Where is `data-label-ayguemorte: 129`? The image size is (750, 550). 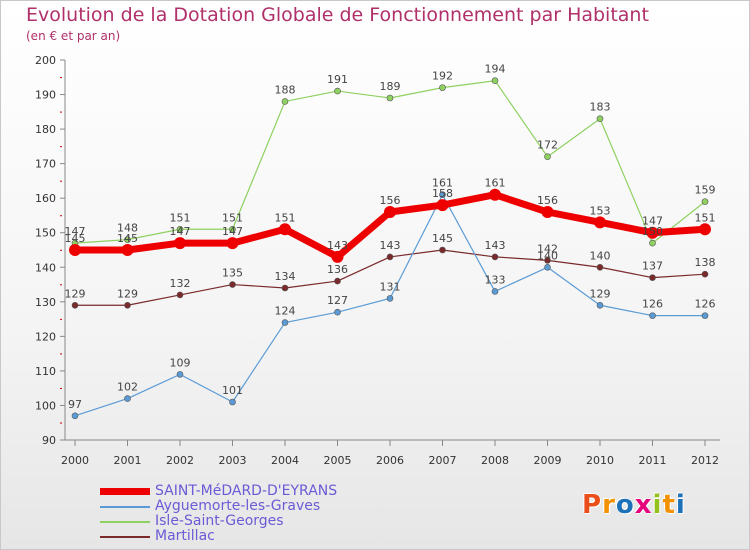 data-label-ayguemorte: 129 is located at coordinates (600, 293).